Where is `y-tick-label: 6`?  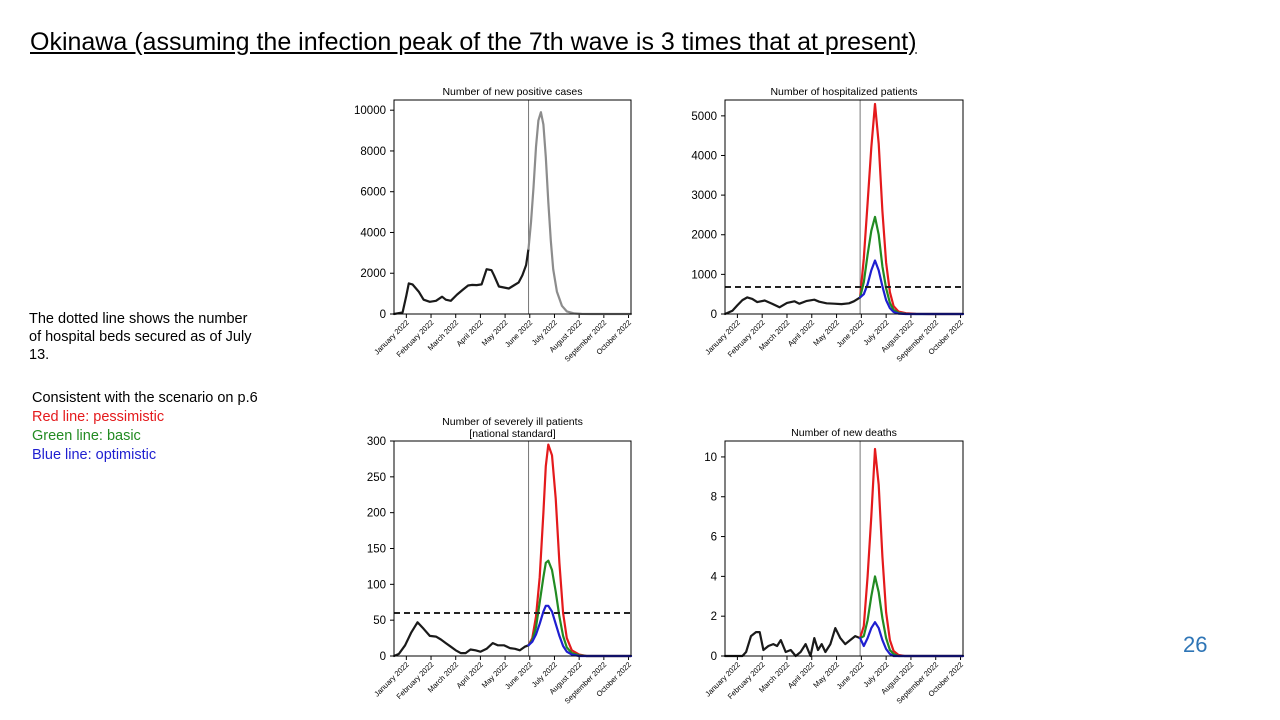
y-tick-label: 6 is located at coordinates (714, 538).